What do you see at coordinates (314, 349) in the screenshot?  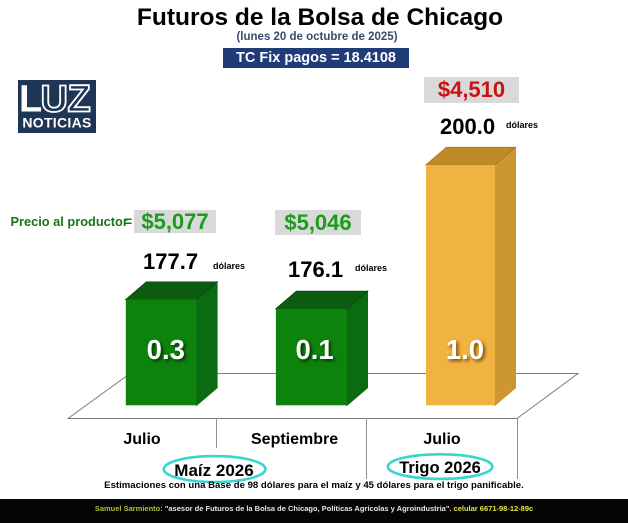 I see `svg-text: 0.1` at bounding box center [314, 349].